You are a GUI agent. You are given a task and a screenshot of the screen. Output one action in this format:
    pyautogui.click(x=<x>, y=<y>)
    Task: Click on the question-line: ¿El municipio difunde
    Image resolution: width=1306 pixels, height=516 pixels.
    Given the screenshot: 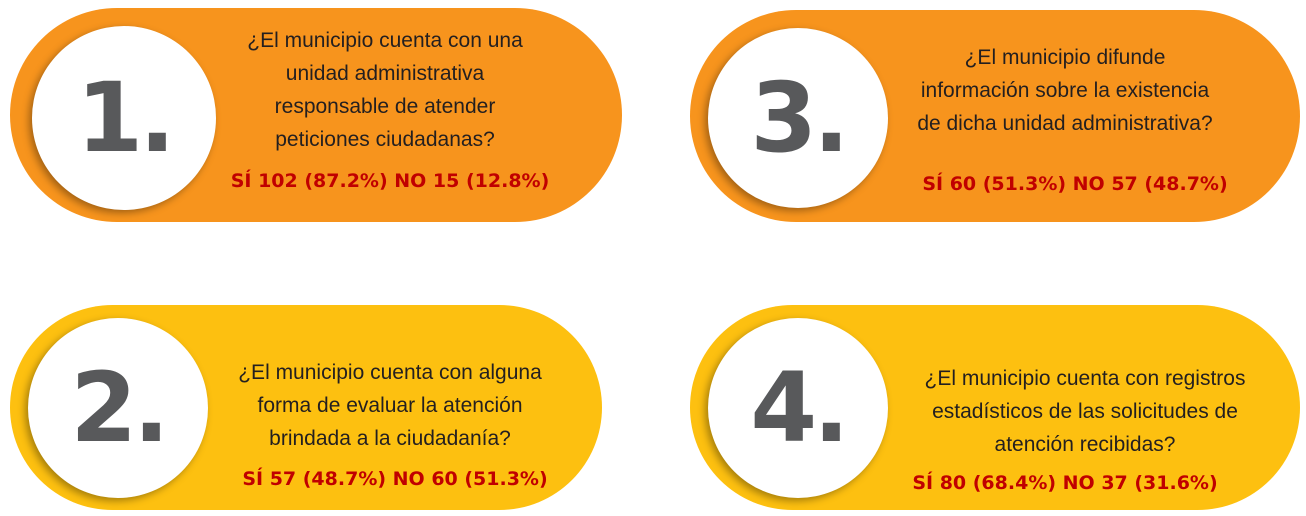 What is the action you would take?
    pyautogui.click(x=1065, y=57)
    